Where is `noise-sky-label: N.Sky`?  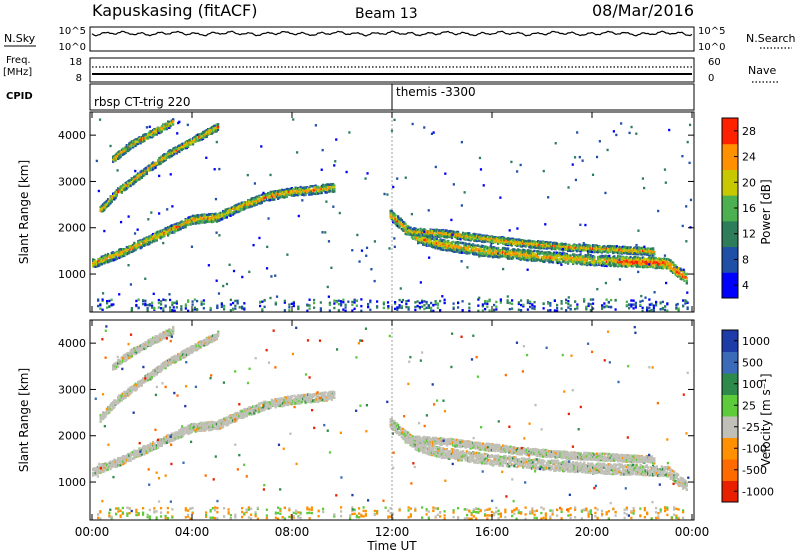
noise-sky-label: N.Sky is located at coordinates (20, 38).